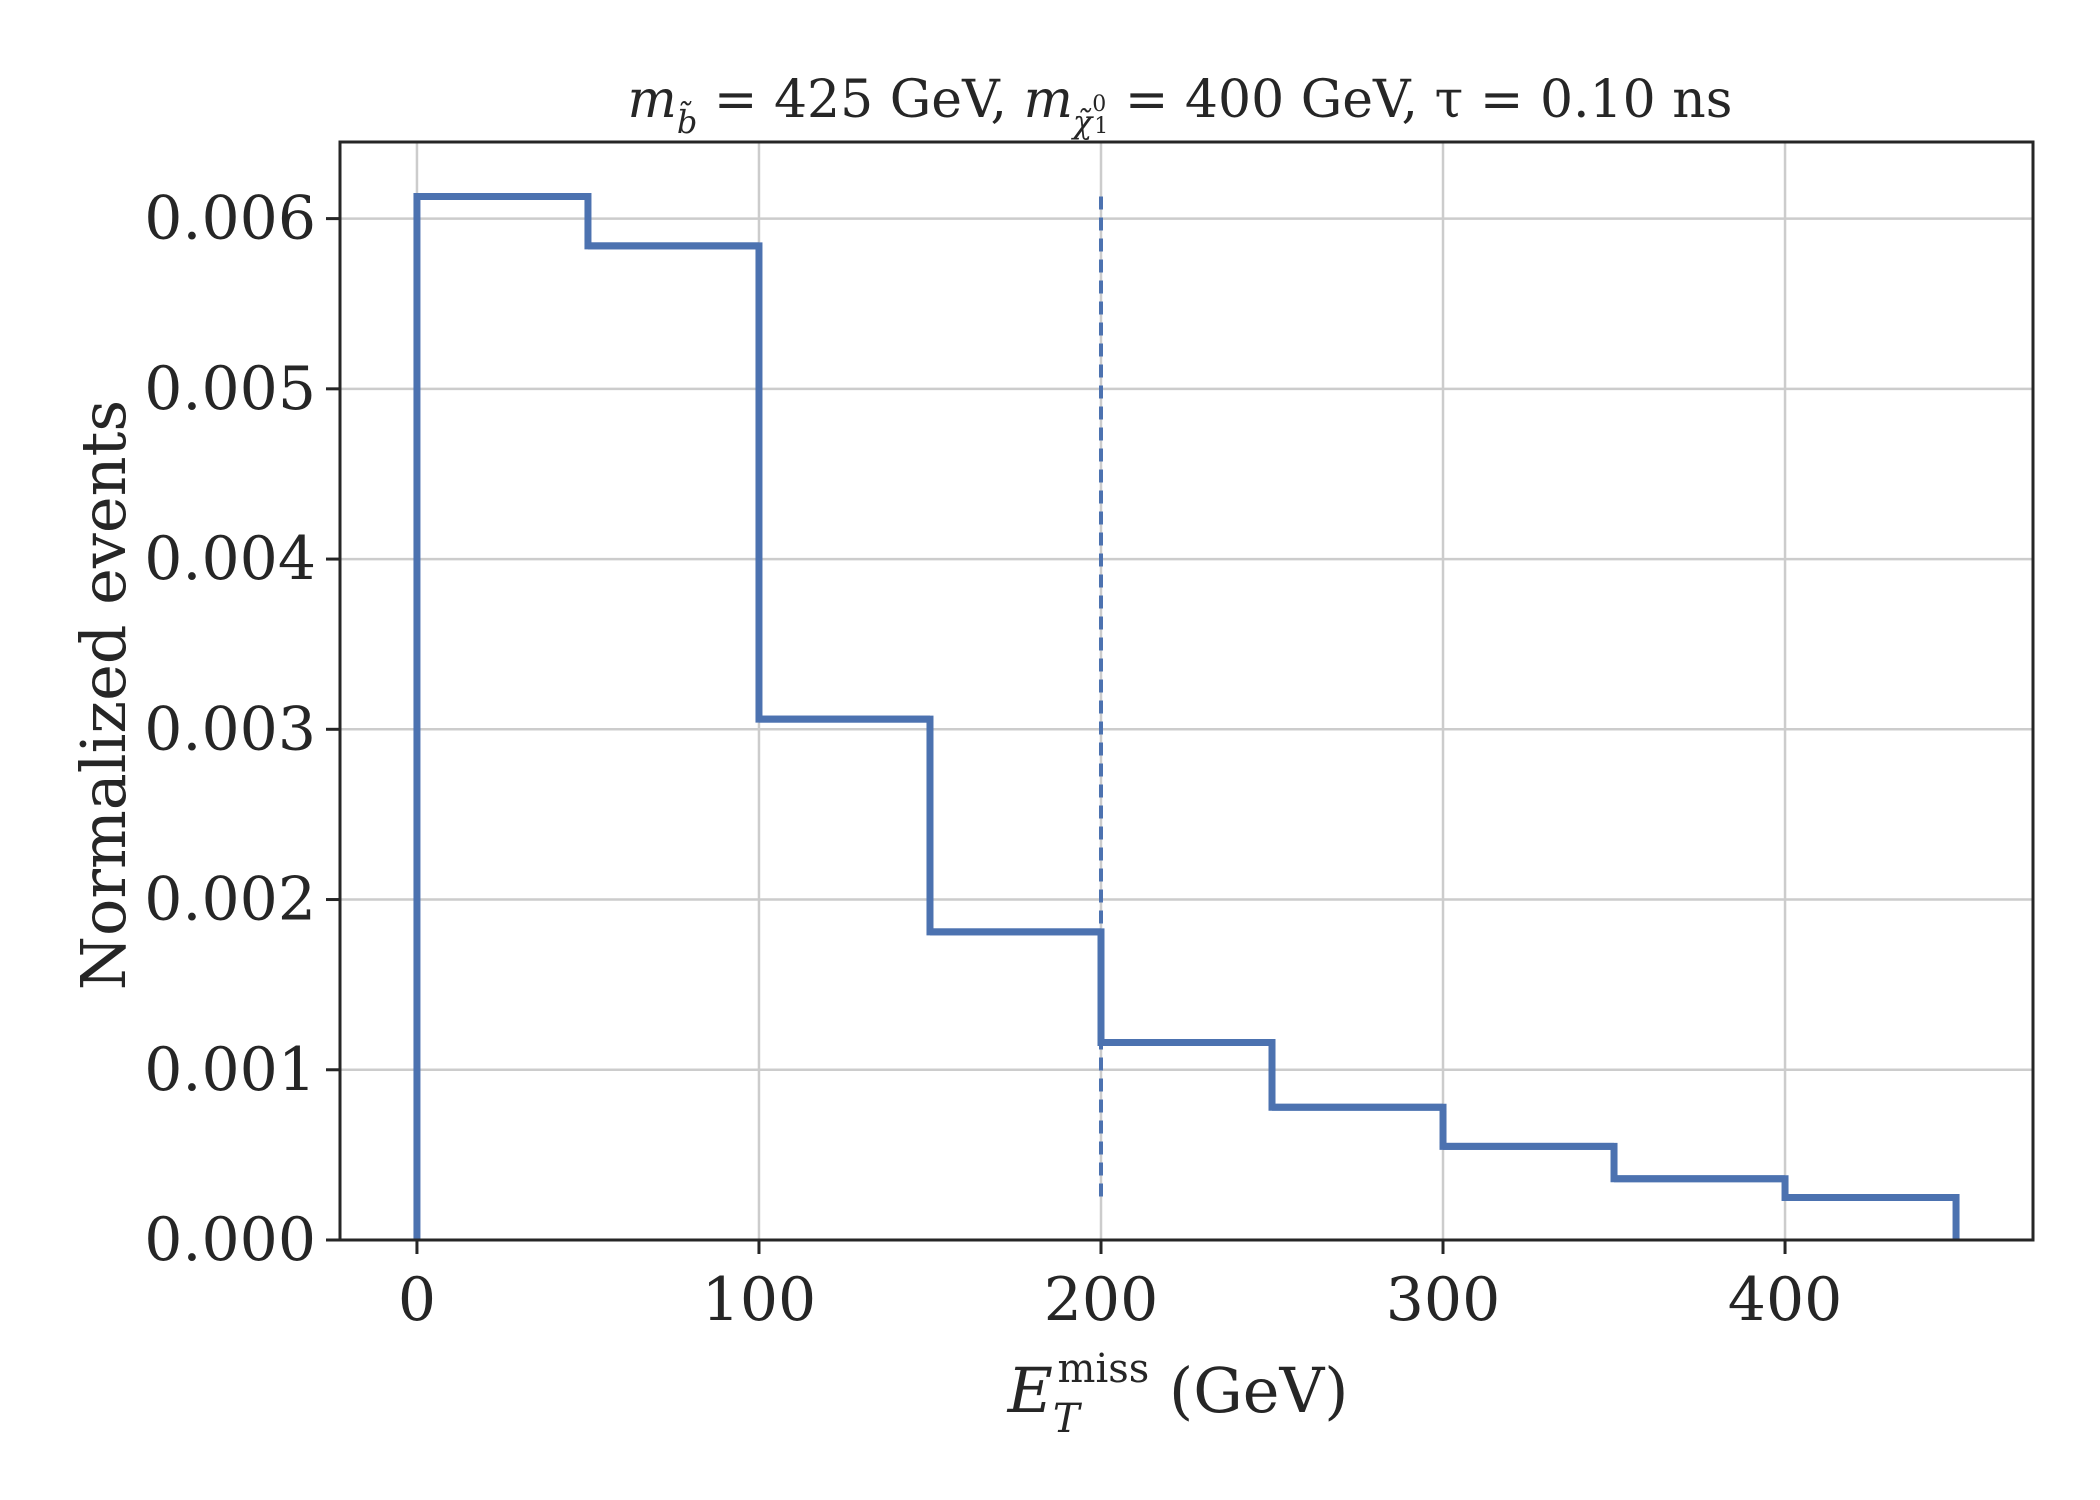 The width and height of the screenshot is (2100, 1500). I want to click on x-axis-label: ETmiss (GeV), so click(1178, 1394).